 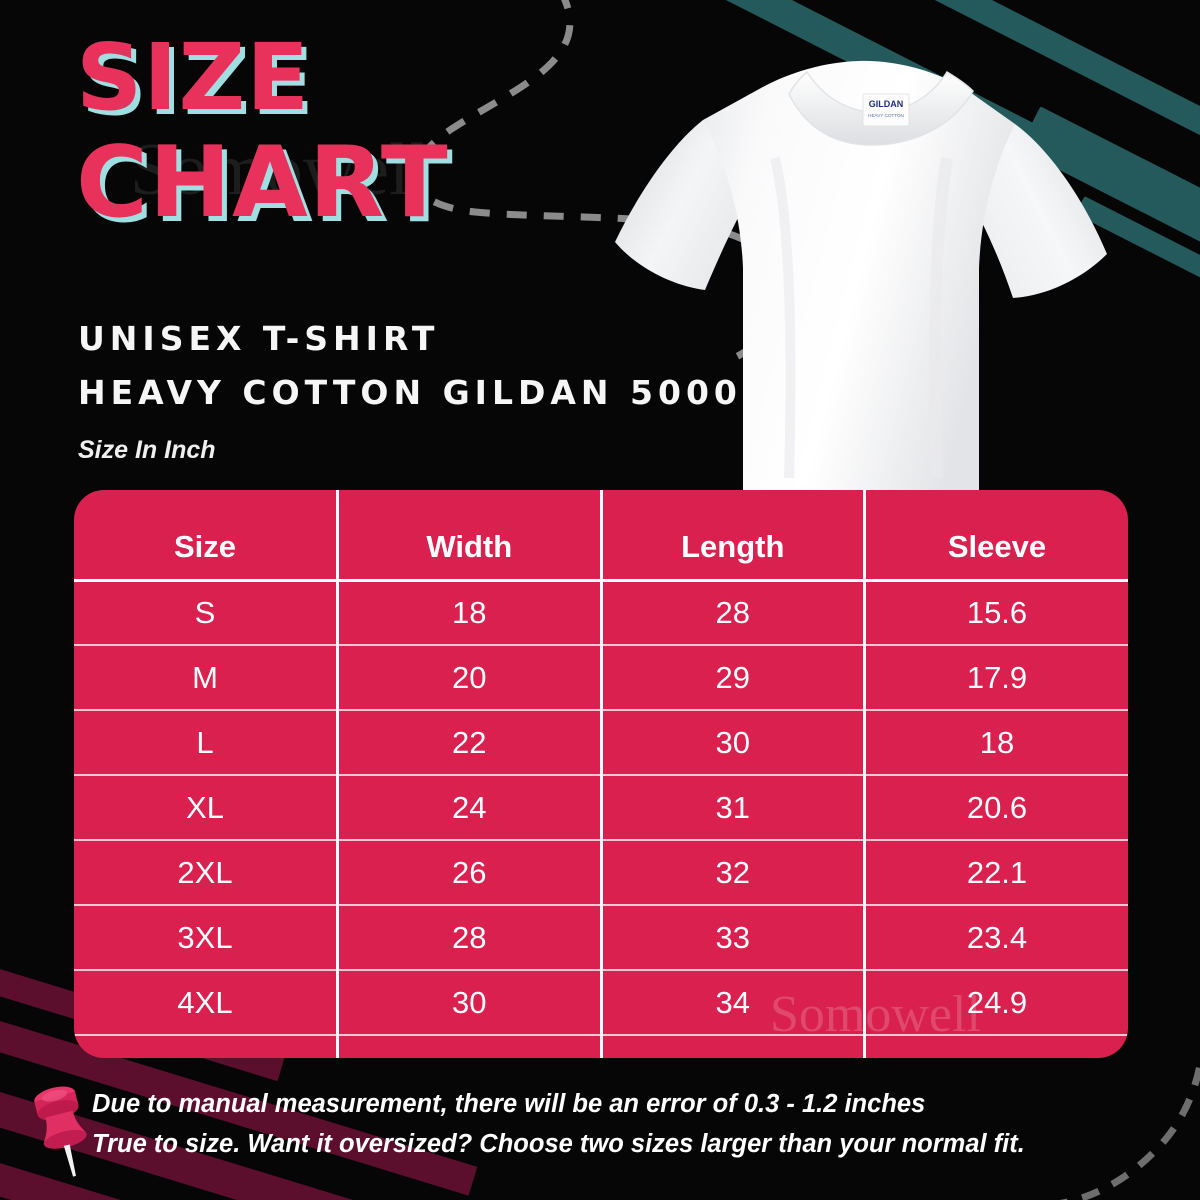 I want to click on cell-sleeve: 18, so click(x=996, y=743).